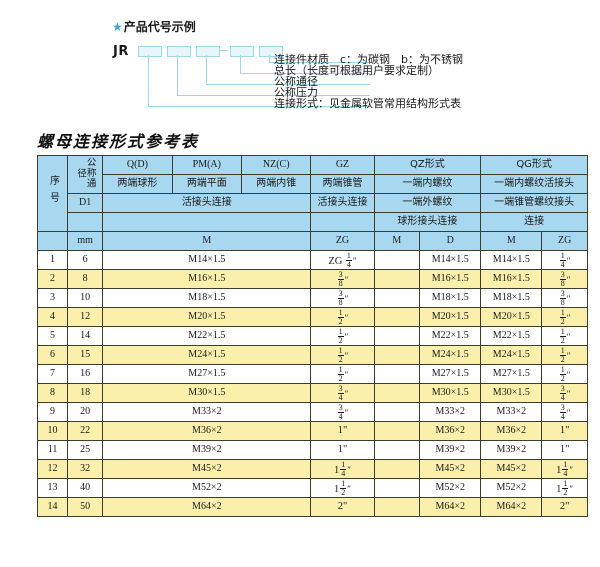 Image resolution: width=600 pixels, height=567 pixels. Describe the element at coordinates (52, 260) in the screenshot. I see `cell-seq: 1` at that location.